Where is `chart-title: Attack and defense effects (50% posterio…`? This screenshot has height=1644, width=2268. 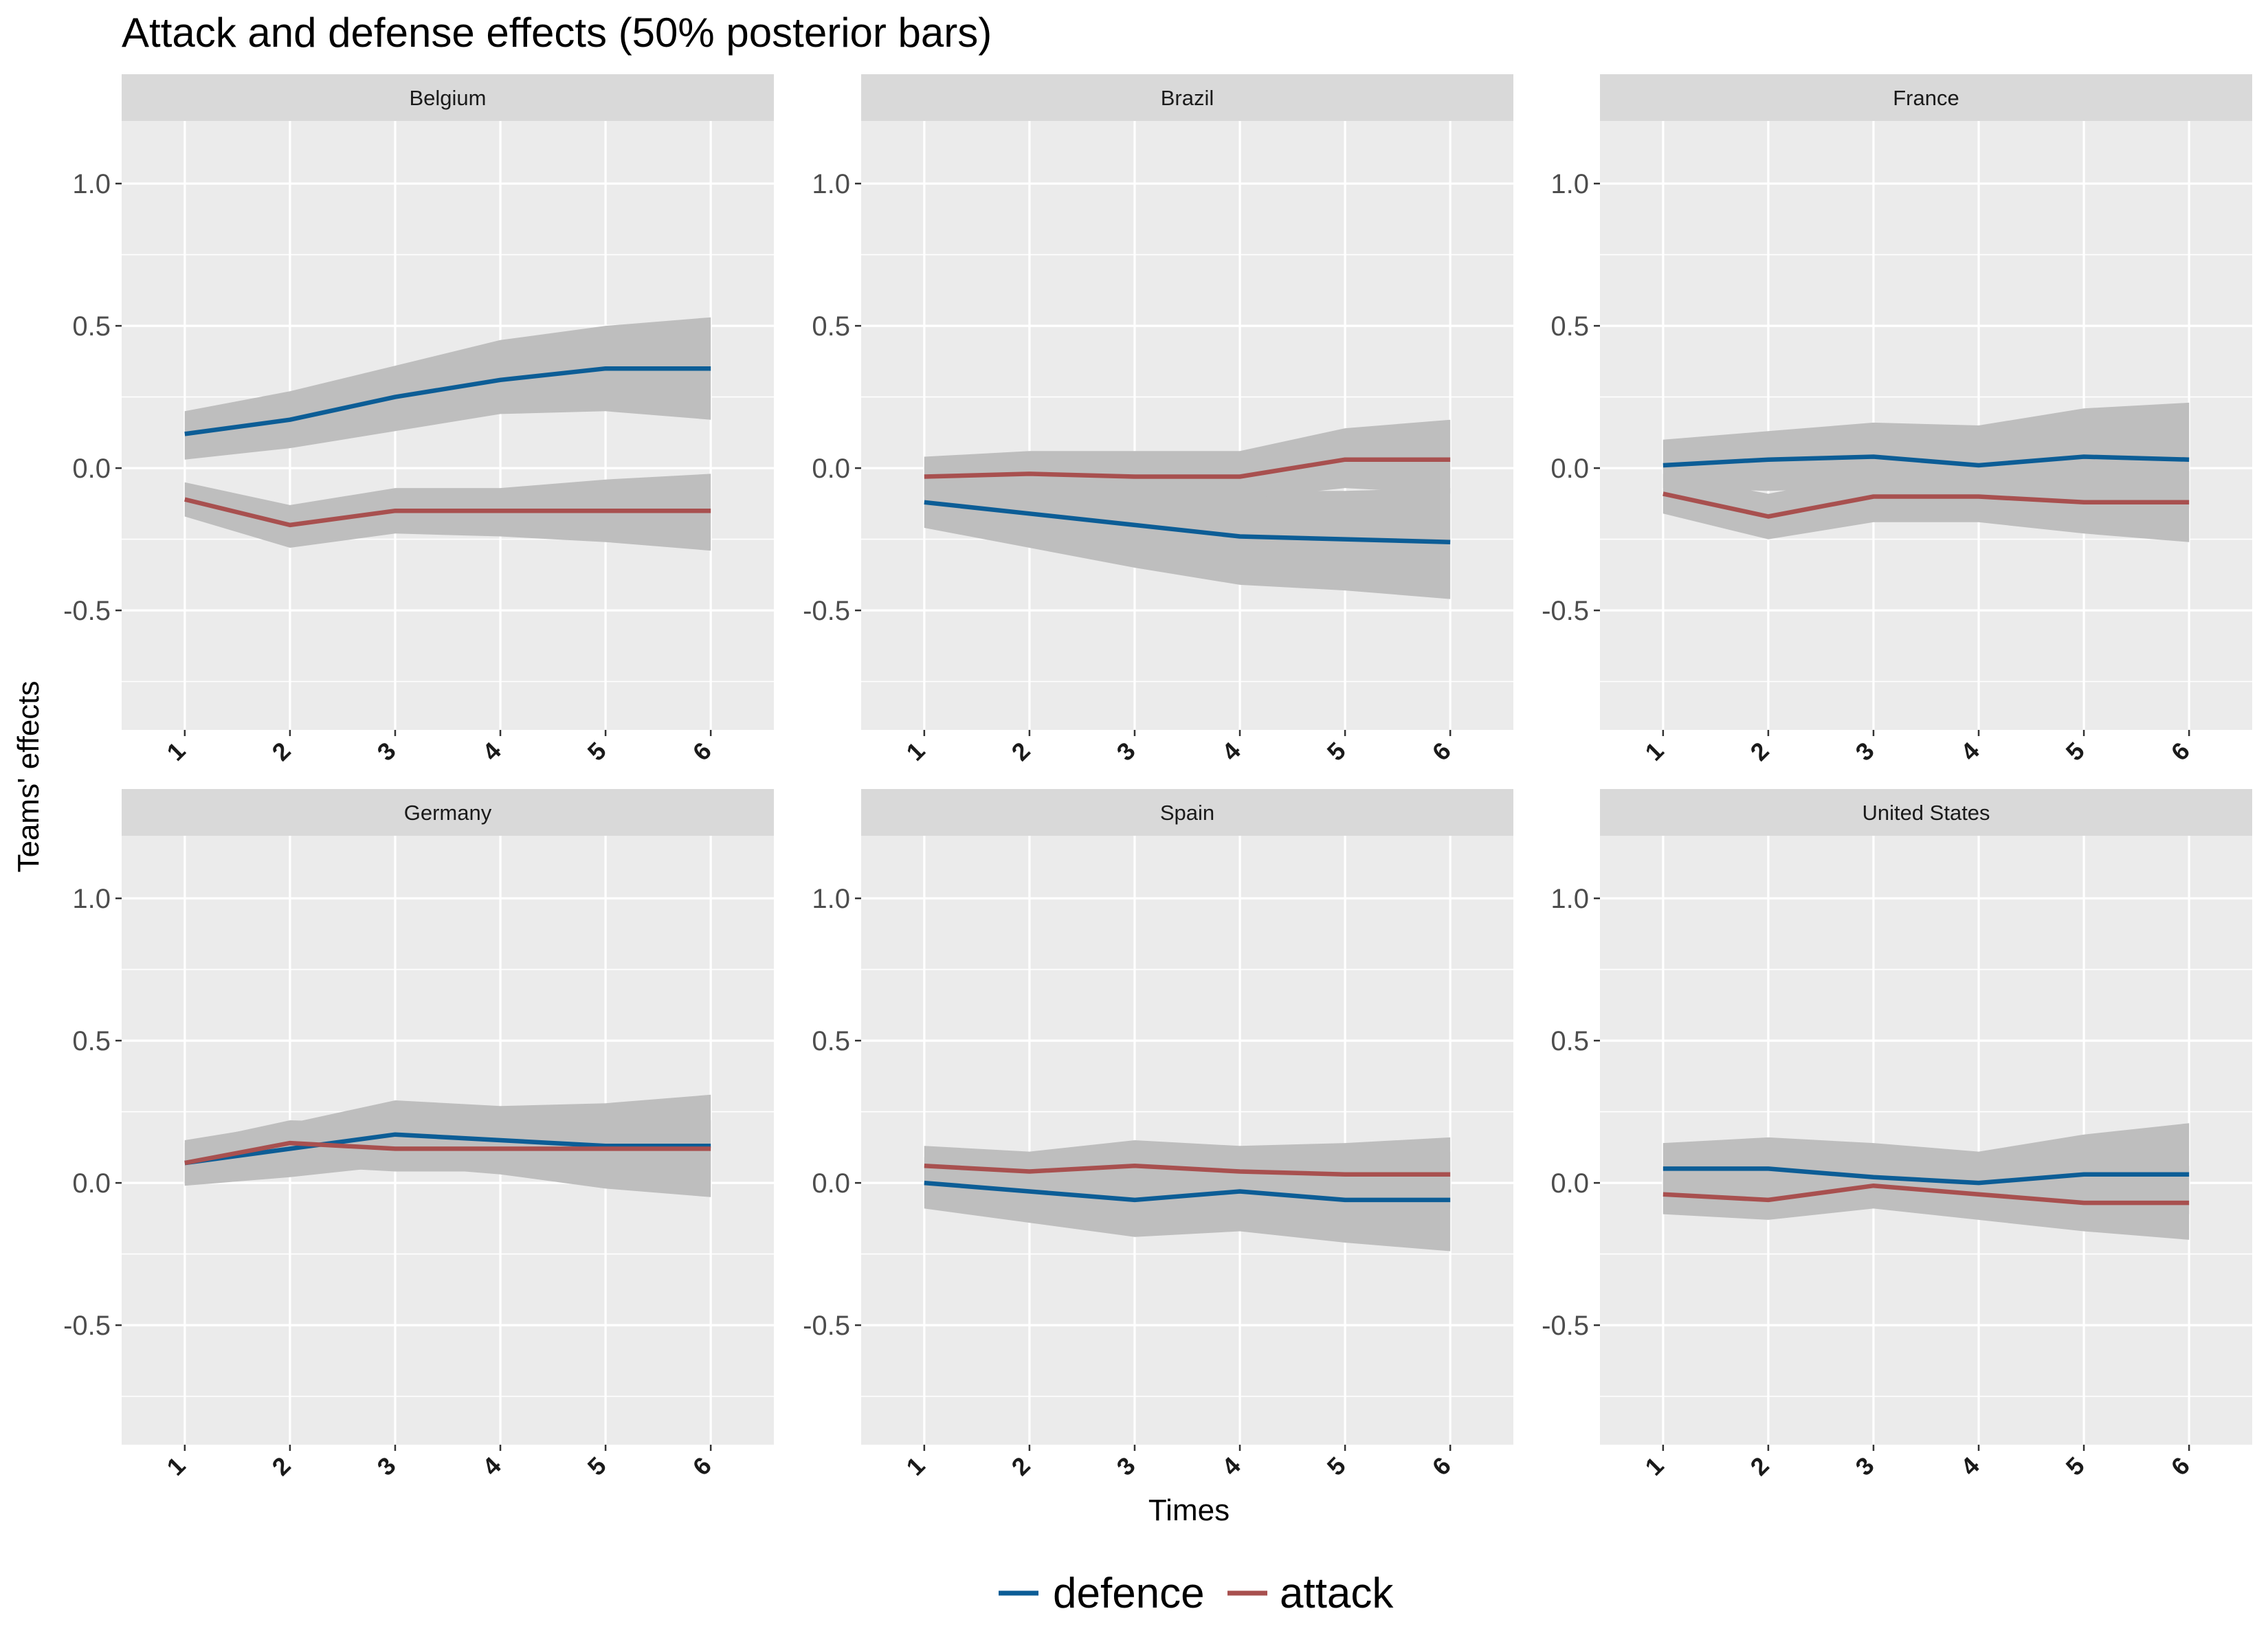 chart-title: Attack and defense effects (50% posterio… is located at coordinates (557, 33).